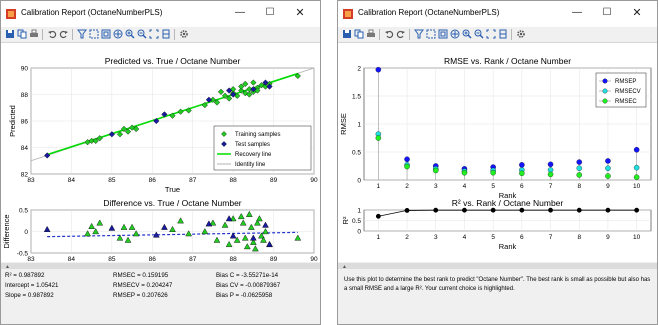 The width and height of the screenshot is (658, 325). I want to click on x-tick-label: 88, so click(234, 180).